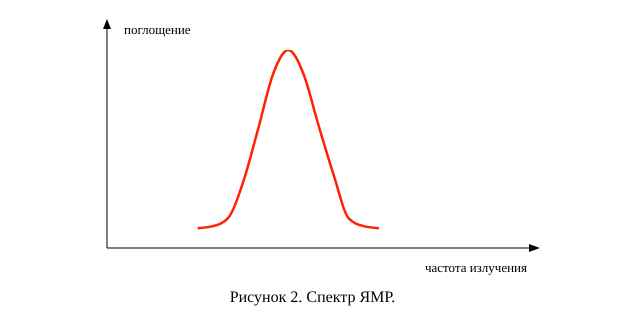  I want to click on x-axis-title: частота излучения, so click(475, 268).